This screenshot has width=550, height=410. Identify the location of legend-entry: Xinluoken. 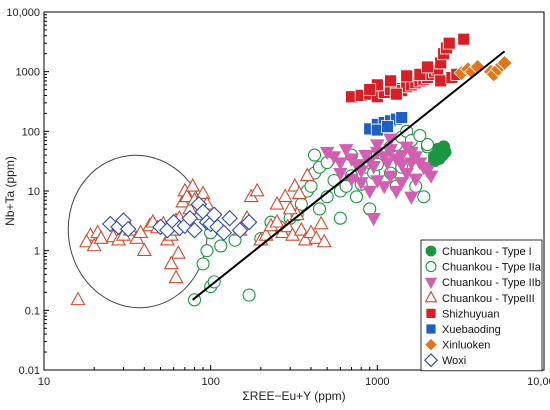
(457, 344).